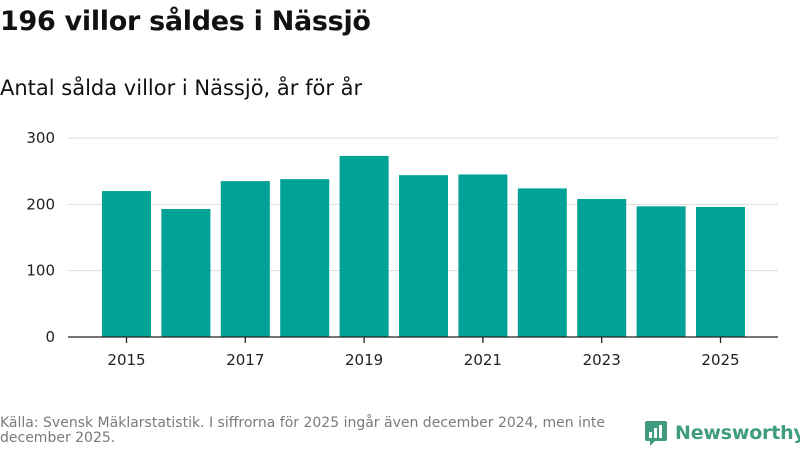 The image size is (800, 450). Describe the element at coordinates (720, 271) in the screenshot. I see `bar-2025` at that location.